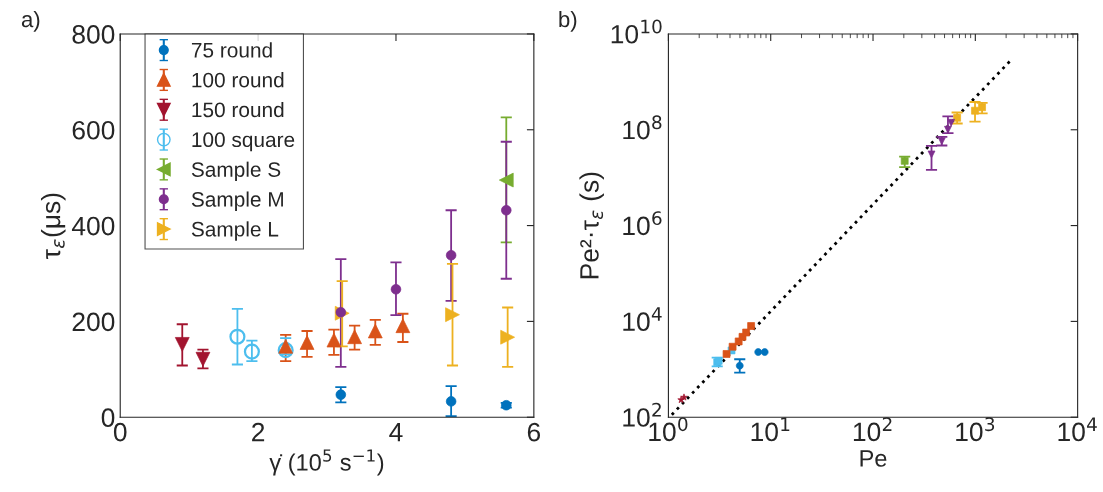 Image resolution: width=1103 pixels, height=492 pixels. Describe the element at coordinates (238, 109) in the screenshot. I see `legend-label: 150 round` at that location.